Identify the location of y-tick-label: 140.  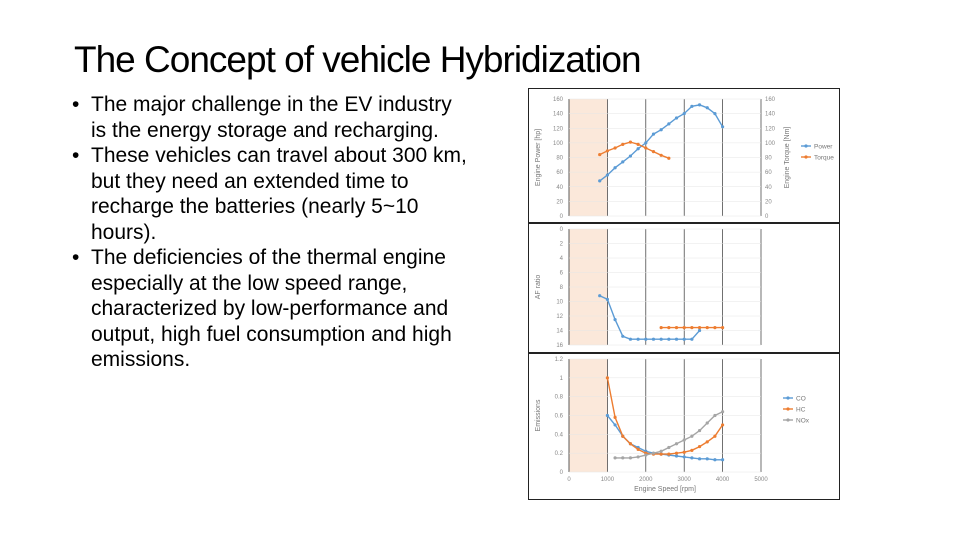
(558, 115).